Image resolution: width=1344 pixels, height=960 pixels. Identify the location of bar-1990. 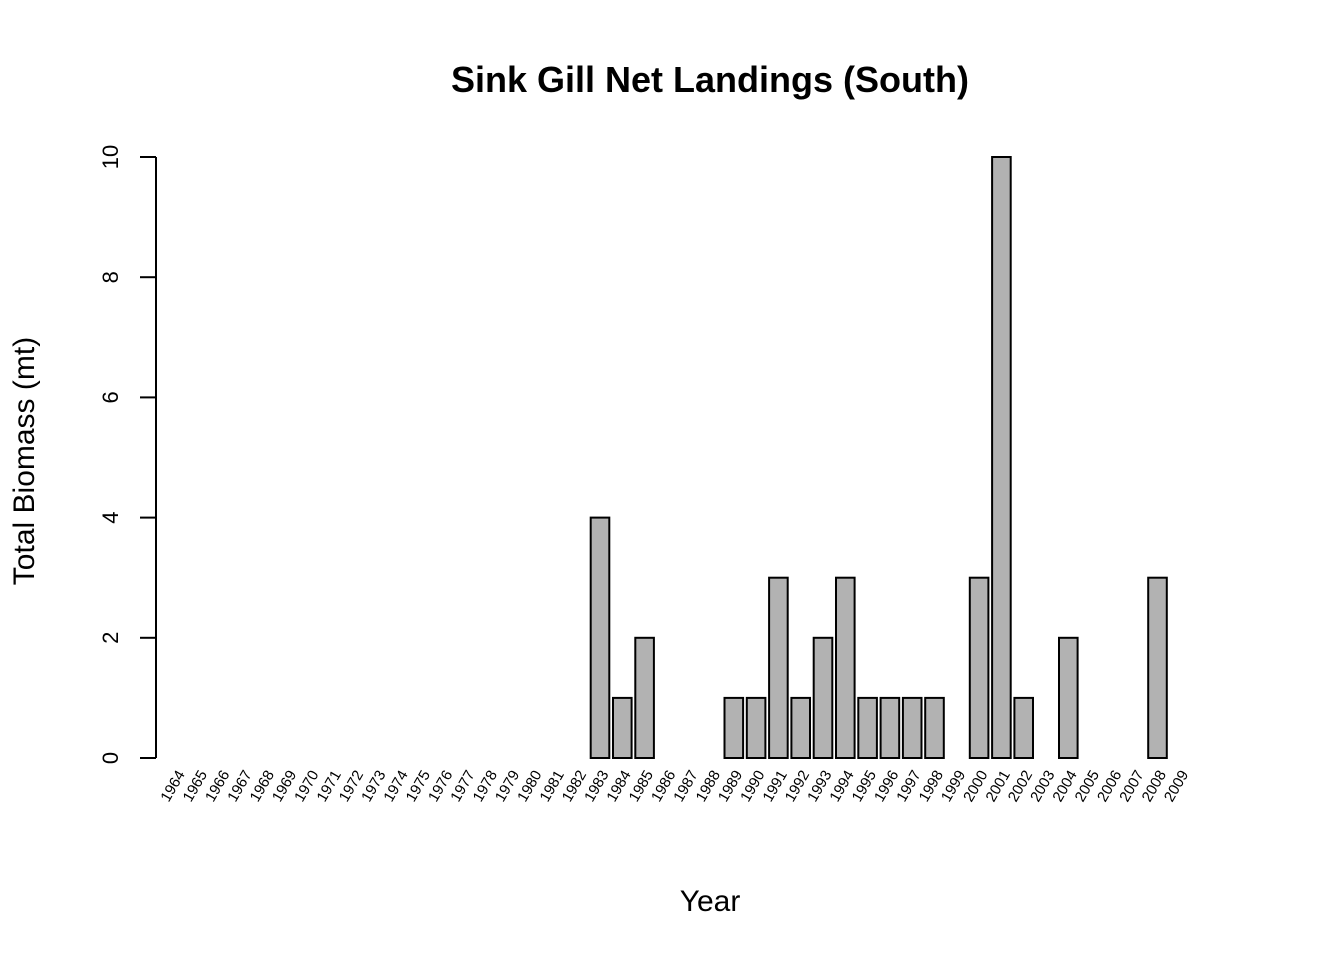
(756, 728).